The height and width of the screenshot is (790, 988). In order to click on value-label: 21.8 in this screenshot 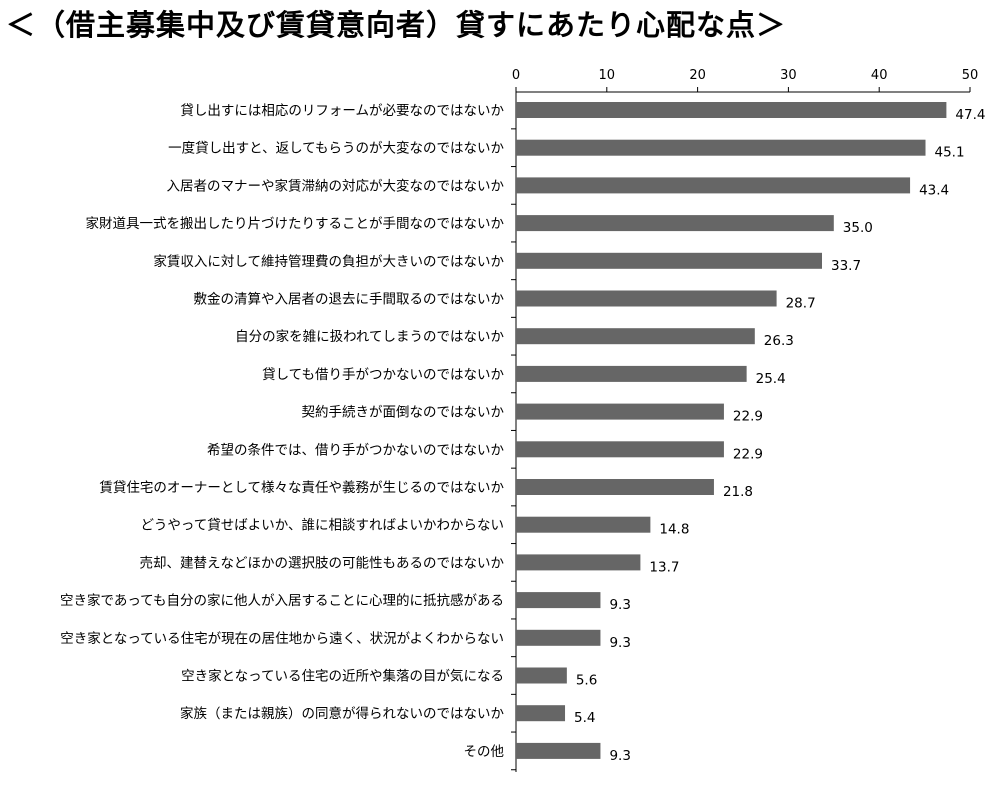, I will do `click(738, 492)`.